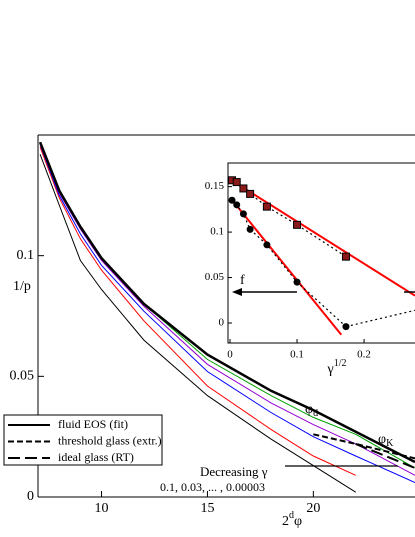 This screenshot has width=415, height=537. I want to click on y-axis-label: 1/p, so click(22, 286).